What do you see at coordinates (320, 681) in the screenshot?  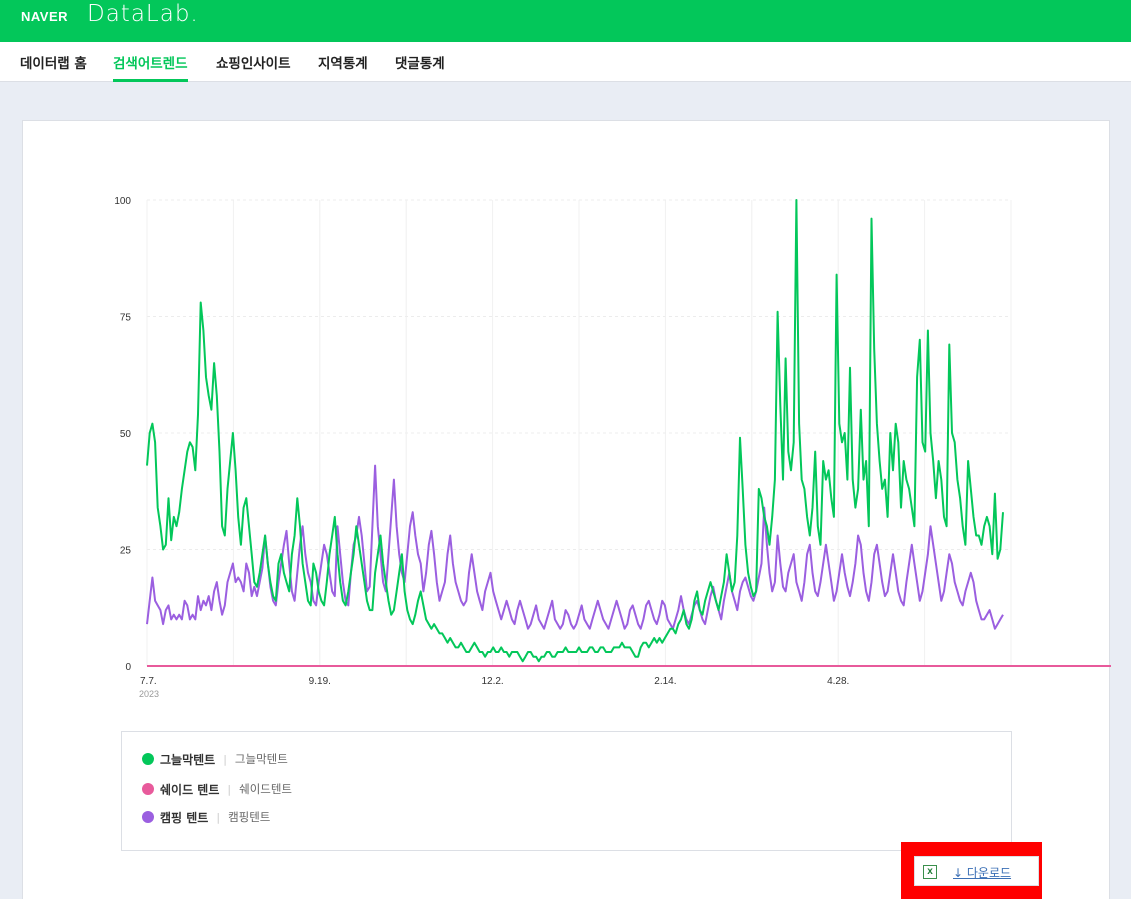 I see `x-tick-label: 9.19.` at bounding box center [320, 681].